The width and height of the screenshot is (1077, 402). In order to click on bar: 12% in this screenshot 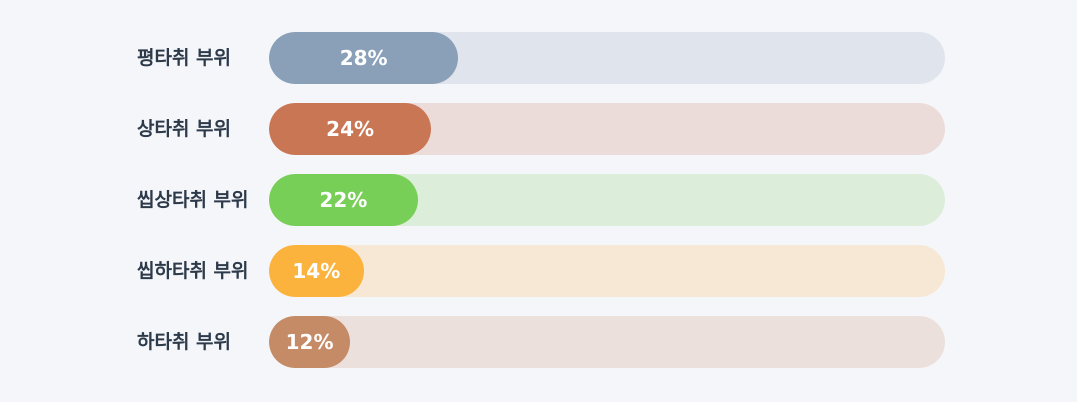, I will do `click(310, 342)`.